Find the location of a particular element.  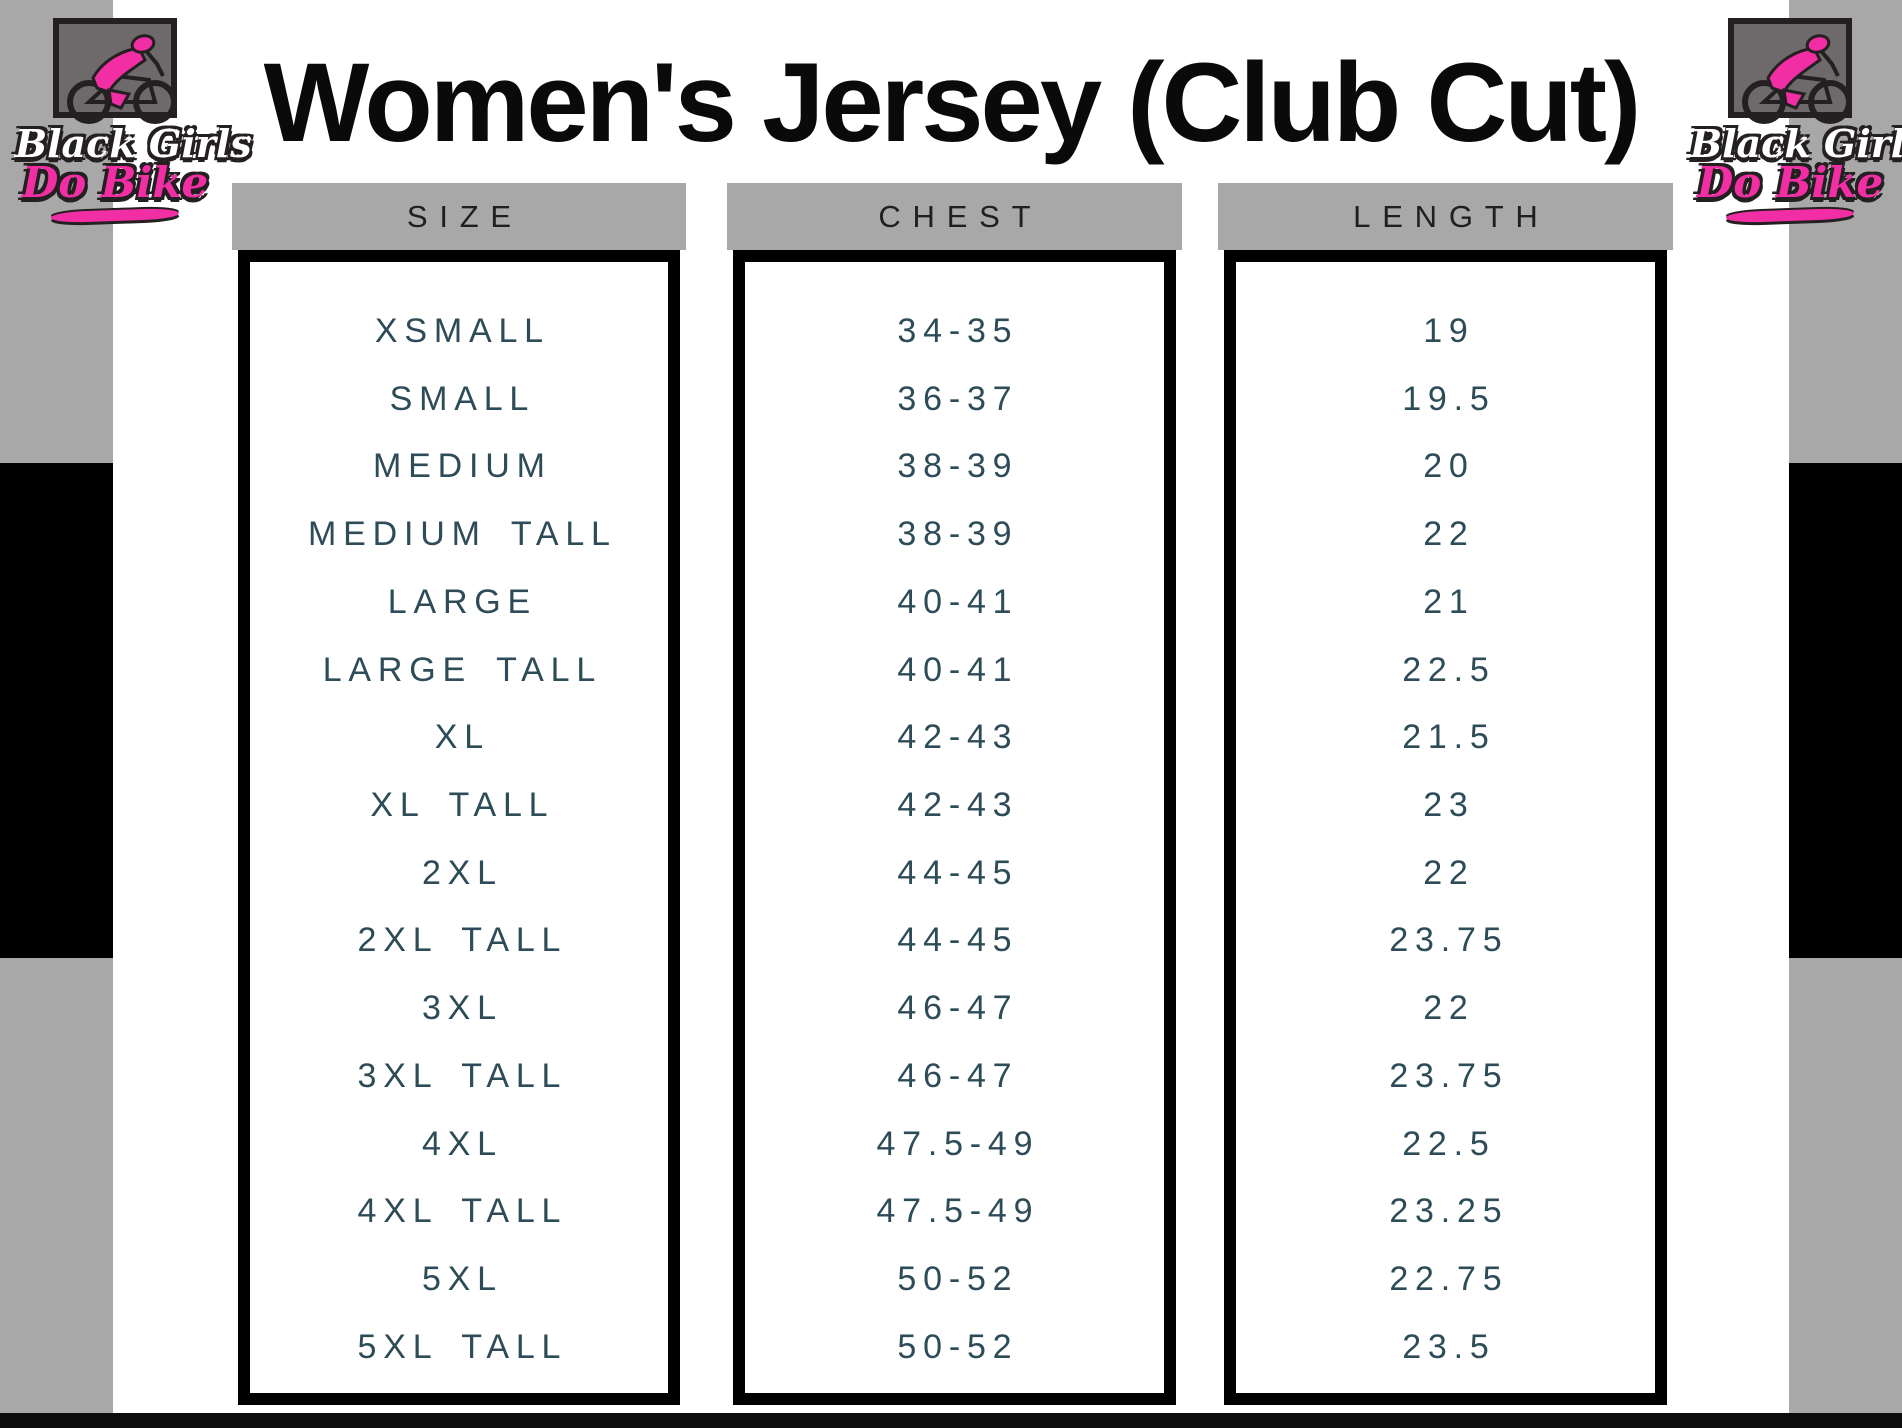

table-cell-size: 5XL is located at coordinates (462, 1279).